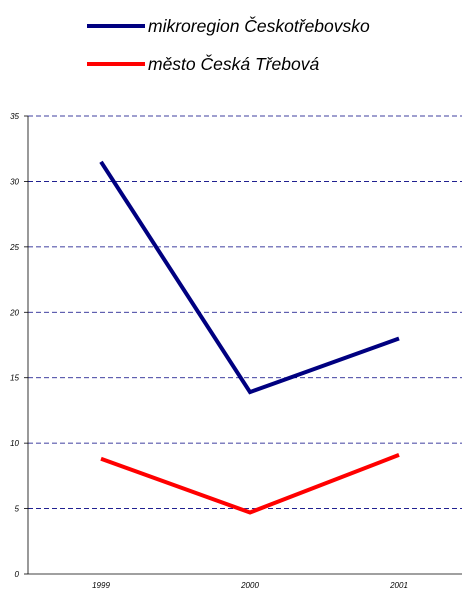 This screenshot has height=594, width=474. Describe the element at coordinates (14, 116) in the screenshot. I see `y-tick-label: 35` at that location.